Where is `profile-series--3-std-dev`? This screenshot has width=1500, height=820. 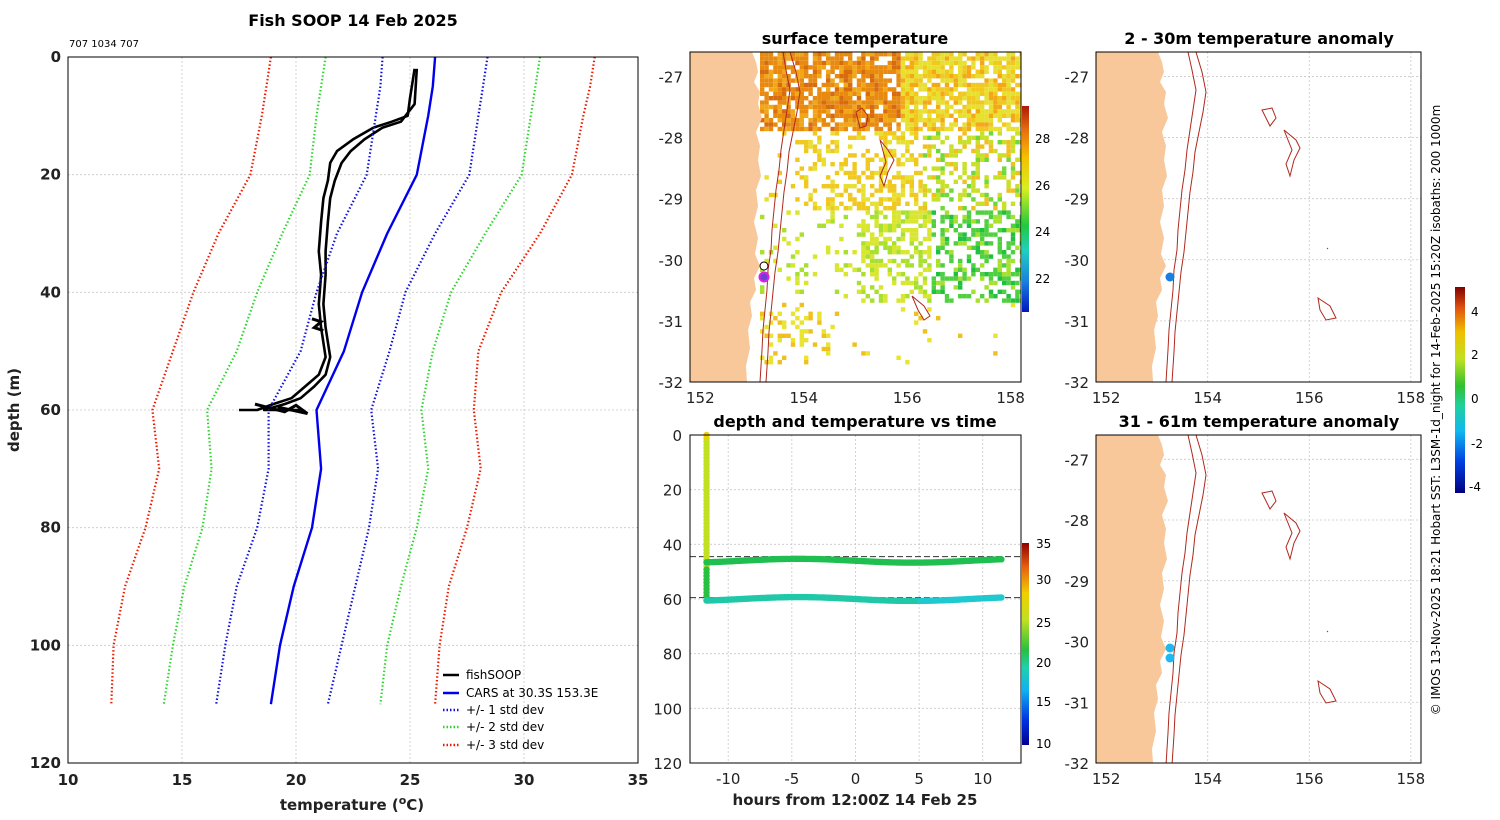
profile-series--3-std-dev is located at coordinates (515, 380).